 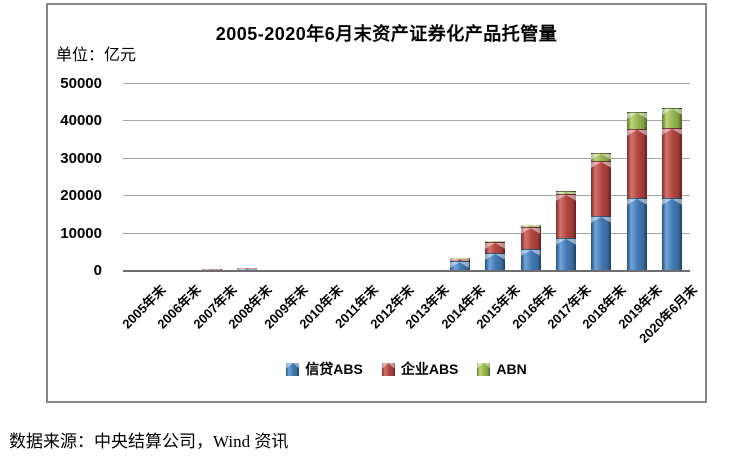 I want to click on legend-label: ABN, so click(x=511, y=369).